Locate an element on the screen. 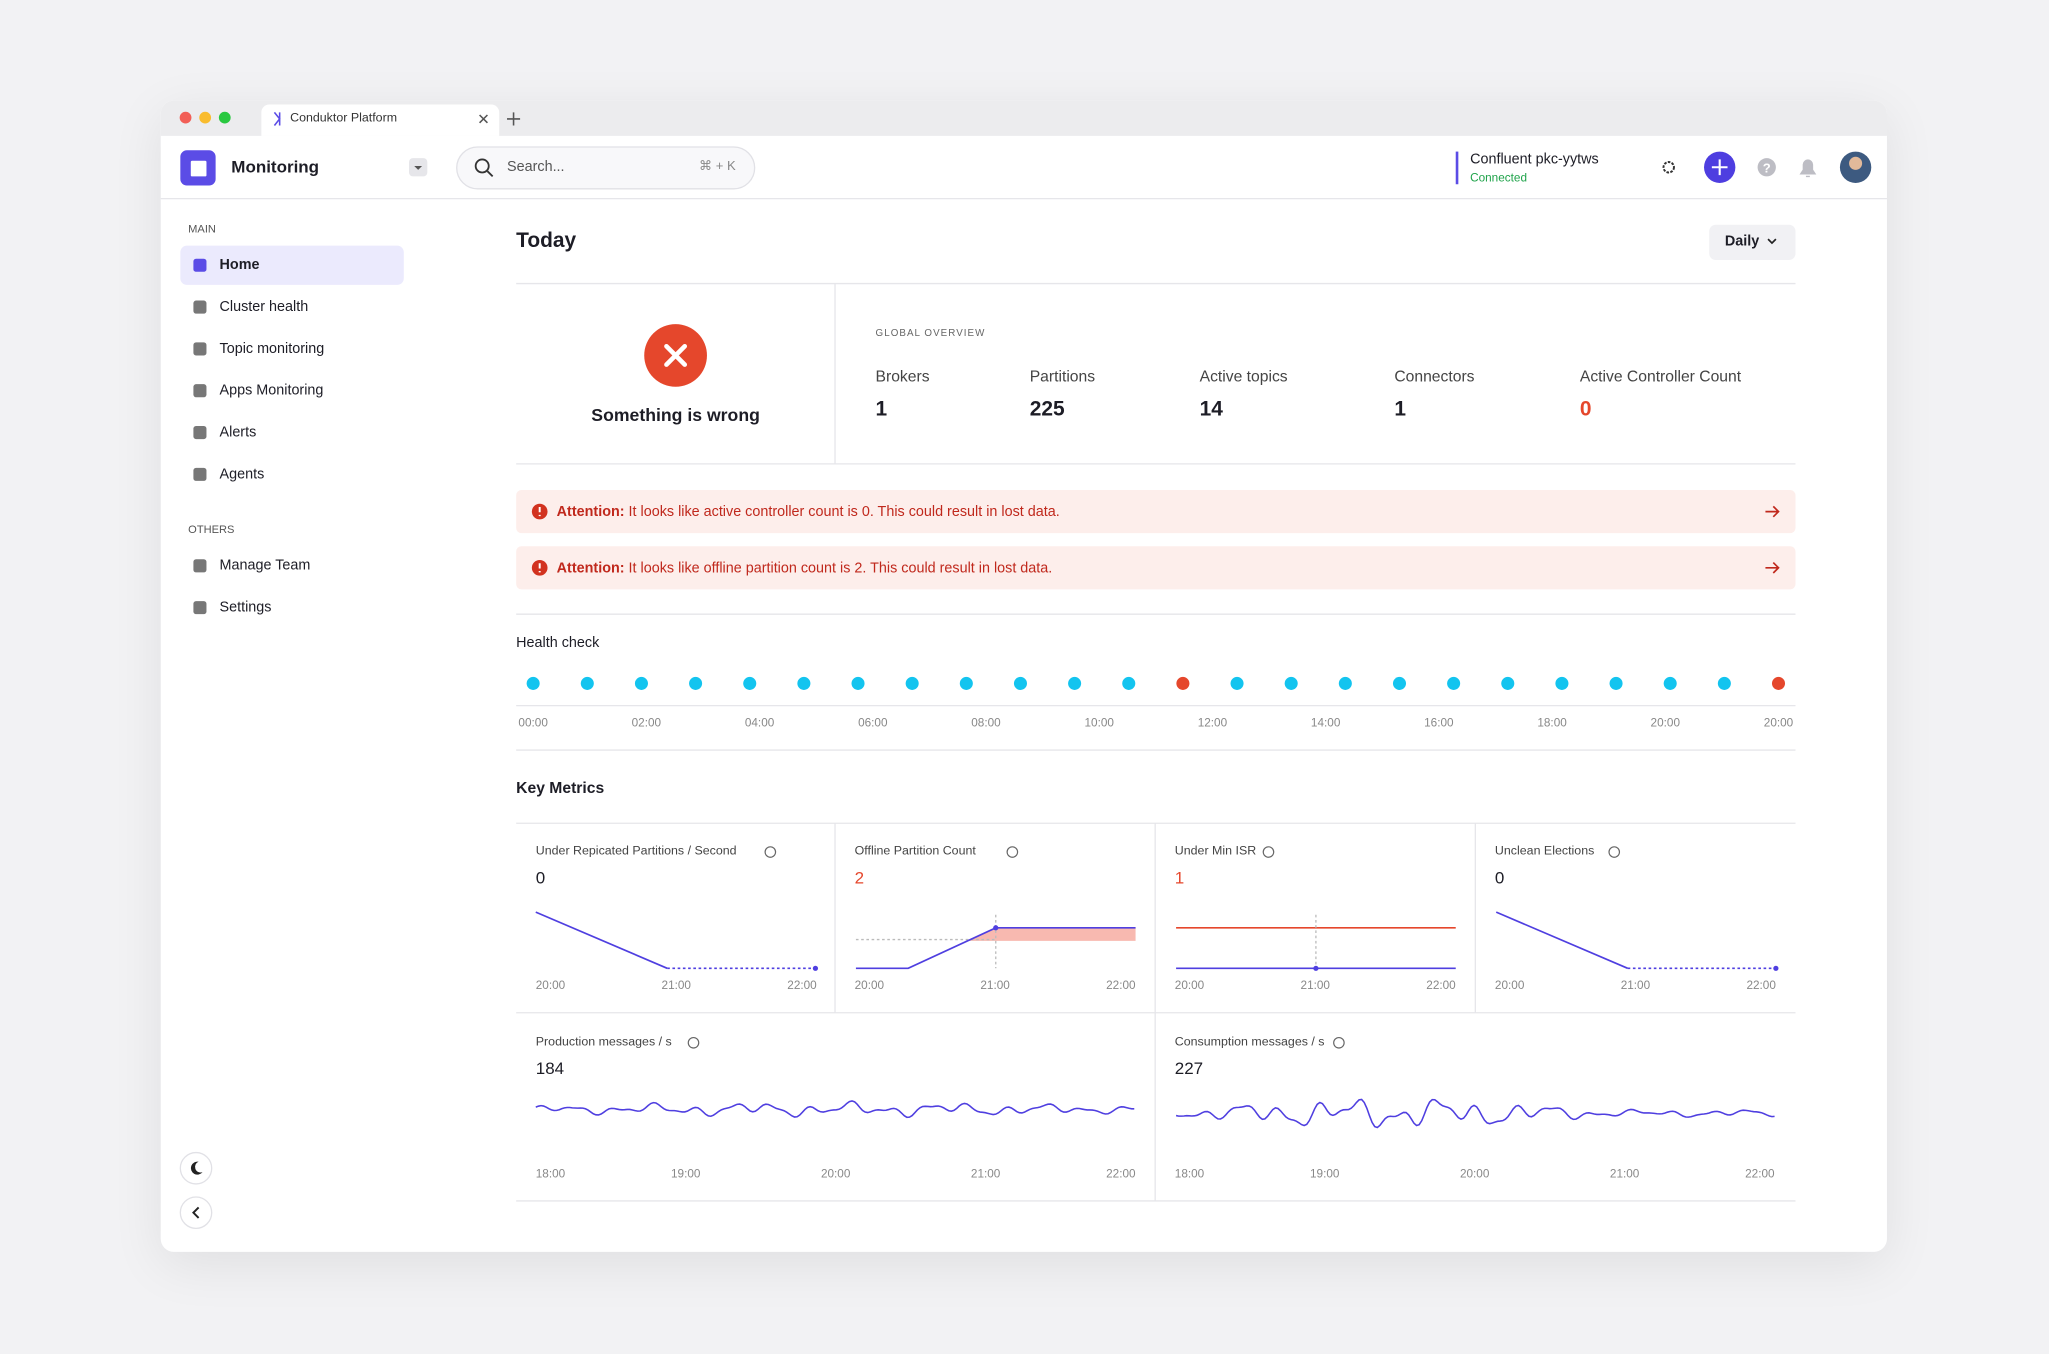 The image size is (2049, 1354). stat-value: 14 is located at coordinates (1211, 409).